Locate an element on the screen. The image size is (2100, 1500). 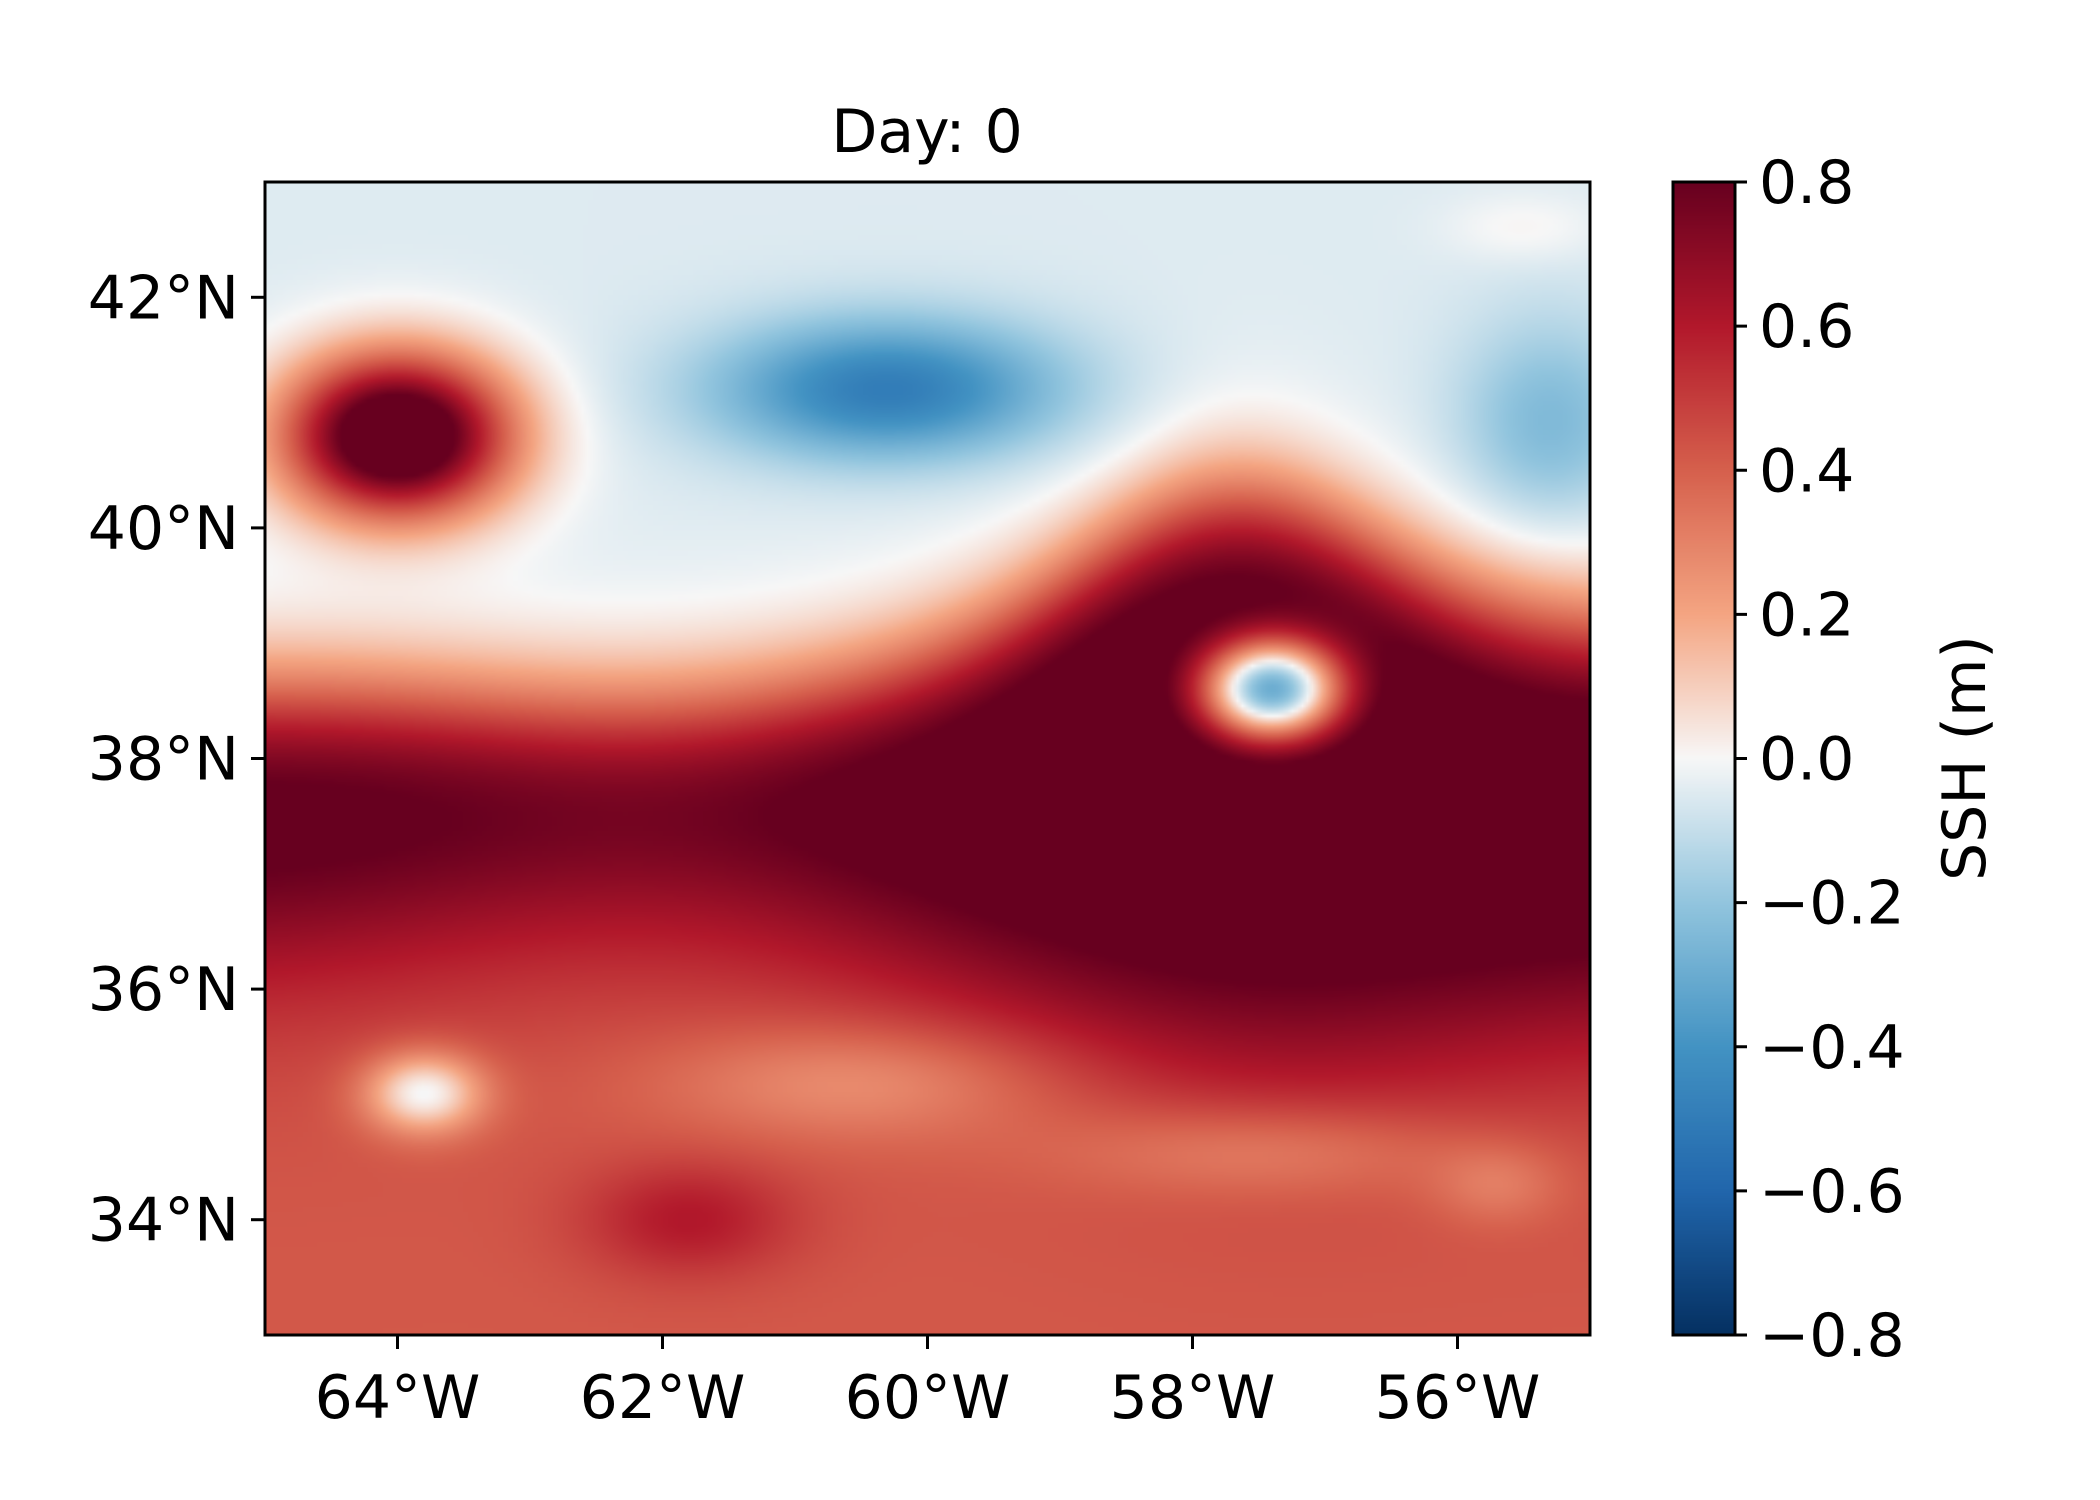
y-axis: 34°N 36°N 38°N 40°N 42°N is located at coordinates (176, 759).